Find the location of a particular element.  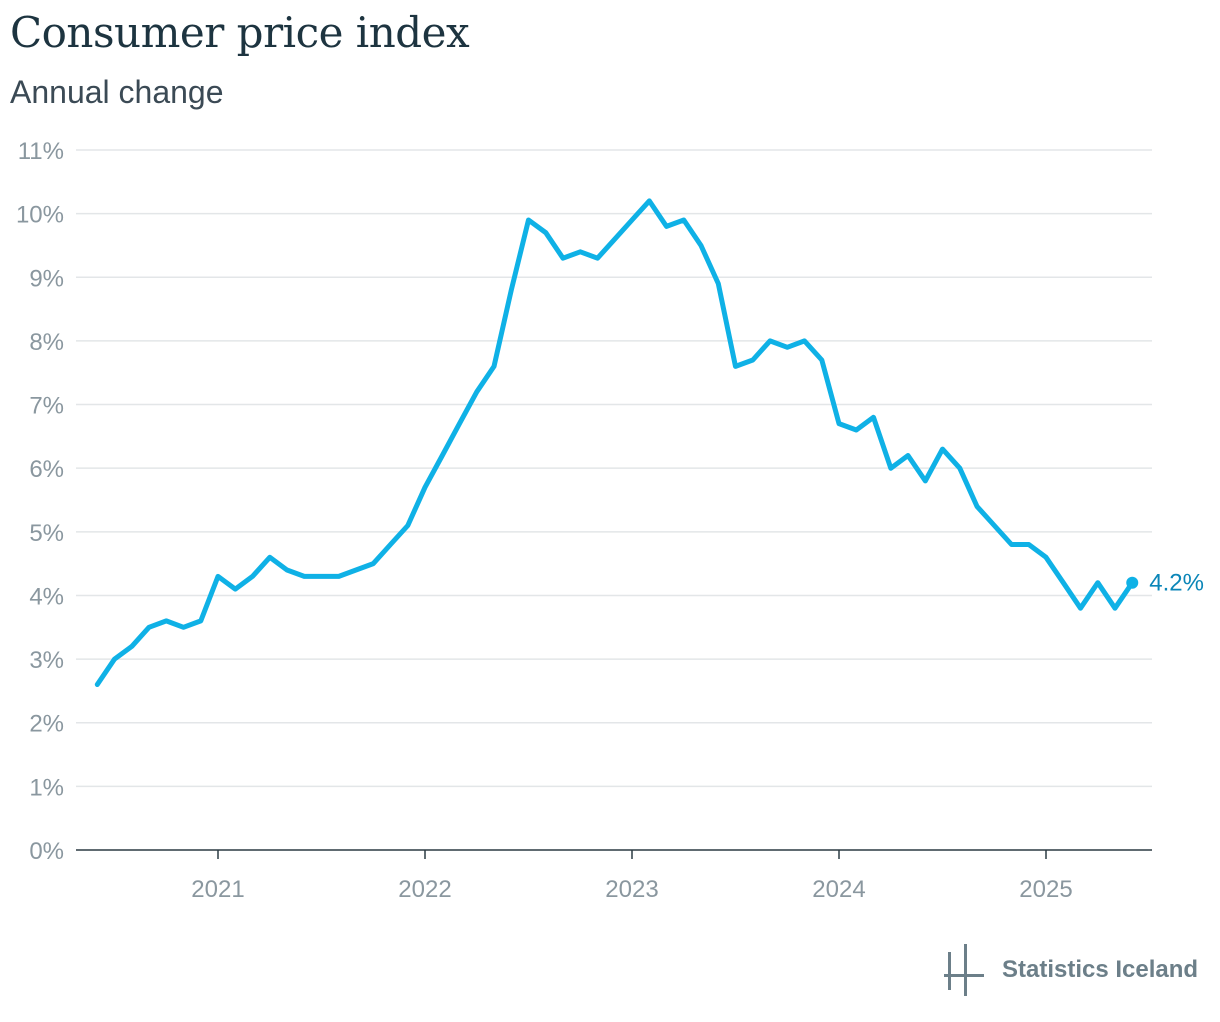

chart-title: Consumer price index is located at coordinates (240, 32).